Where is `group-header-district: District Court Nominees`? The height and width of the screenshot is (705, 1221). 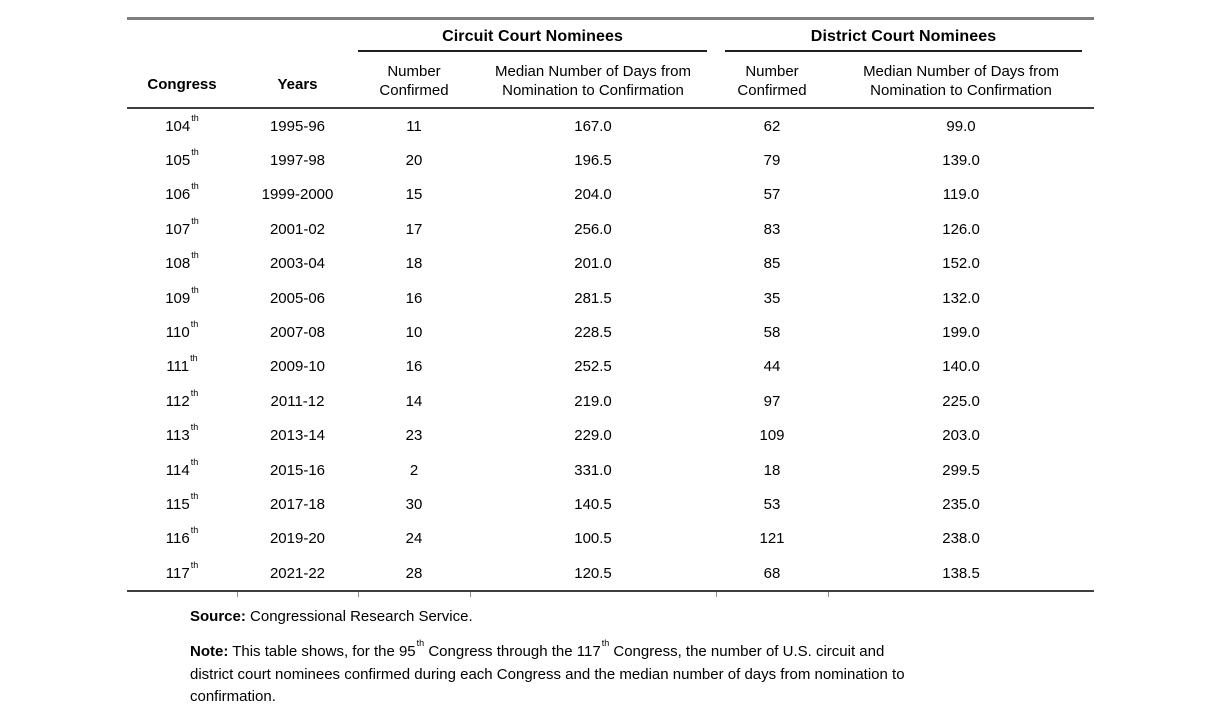
group-header-district: District Court Nominees is located at coordinates (904, 36).